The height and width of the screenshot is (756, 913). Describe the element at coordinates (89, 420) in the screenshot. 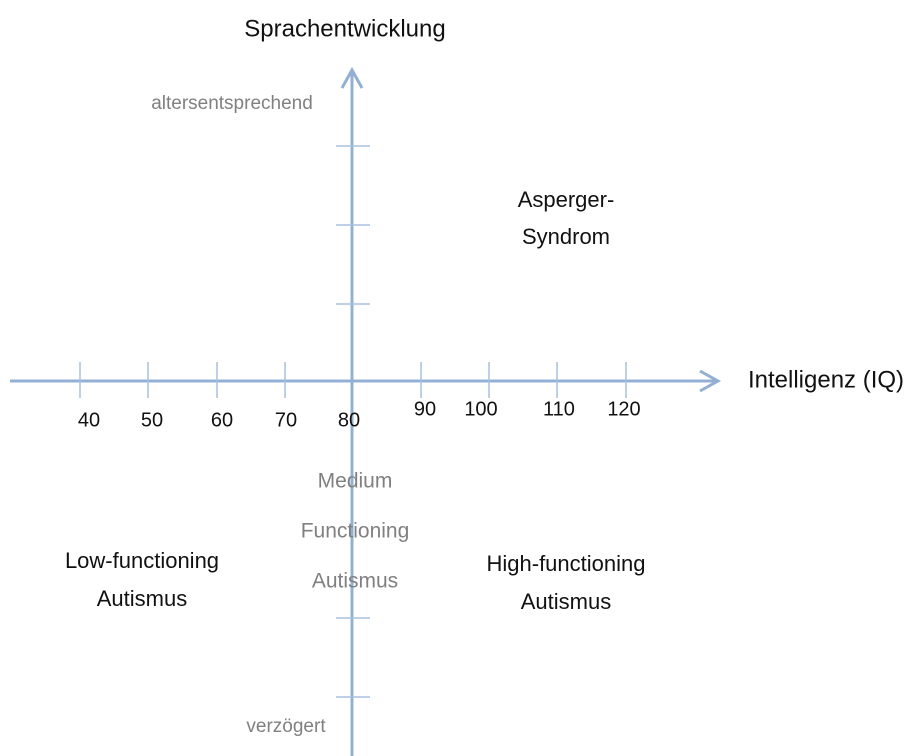

I see `x-tick-label: 40` at that location.